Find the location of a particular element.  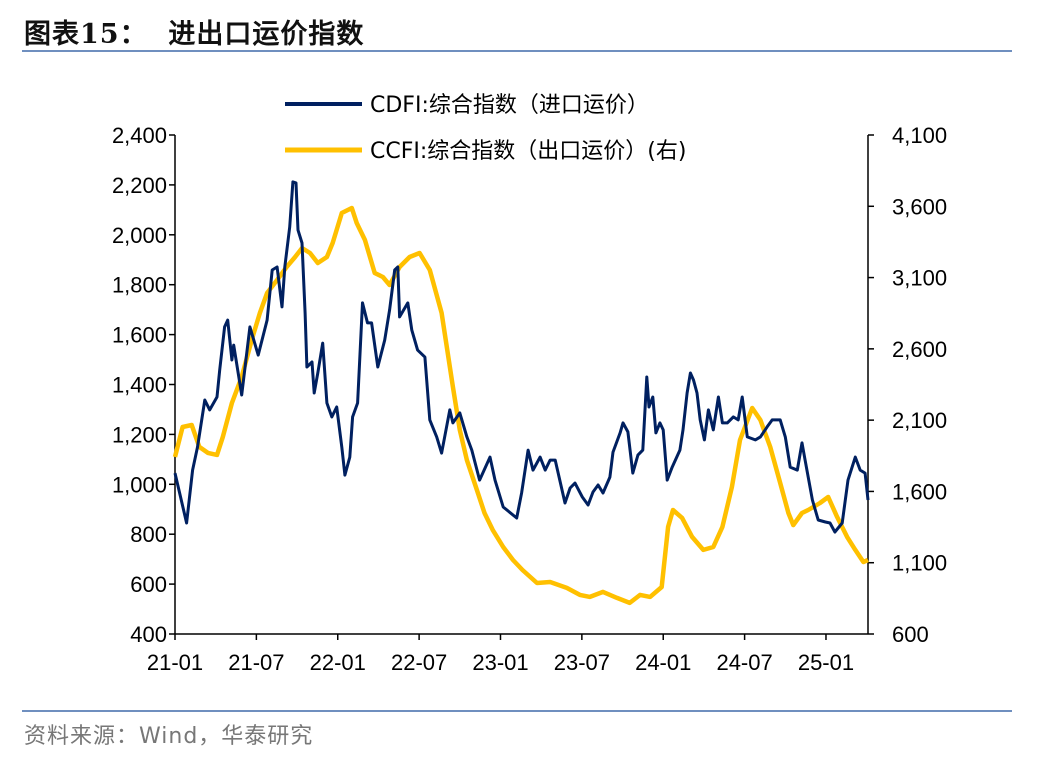

left-y-tick-label: 400 is located at coordinates (148, 634).